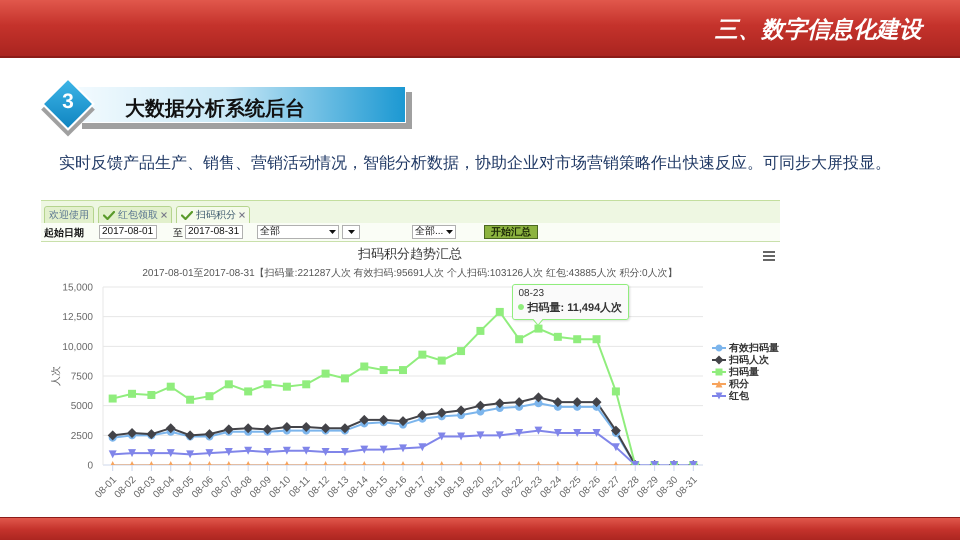 The width and height of the screenshot is (960, 540). I want to click on y-tick-label: 2500, so click(82, 436).